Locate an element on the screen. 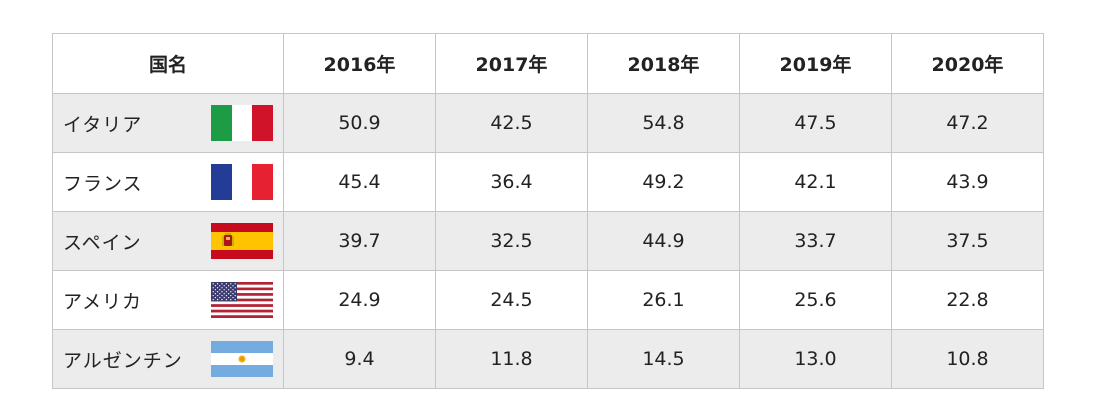  table-row: イタリア 50.9 42.5 54.8 47.5 47.2 is located at coordinates (548, 123).